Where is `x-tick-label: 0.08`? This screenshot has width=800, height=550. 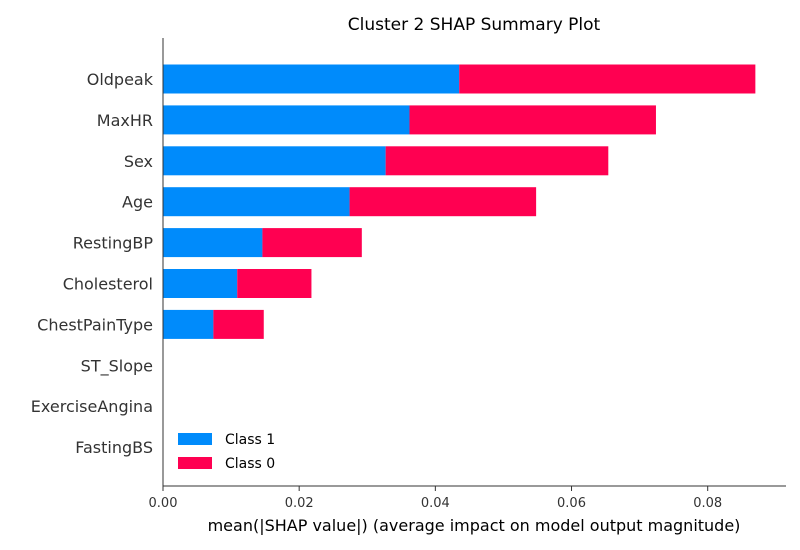
x-tick-label: 0.08 is located at coordinates (707, 503).